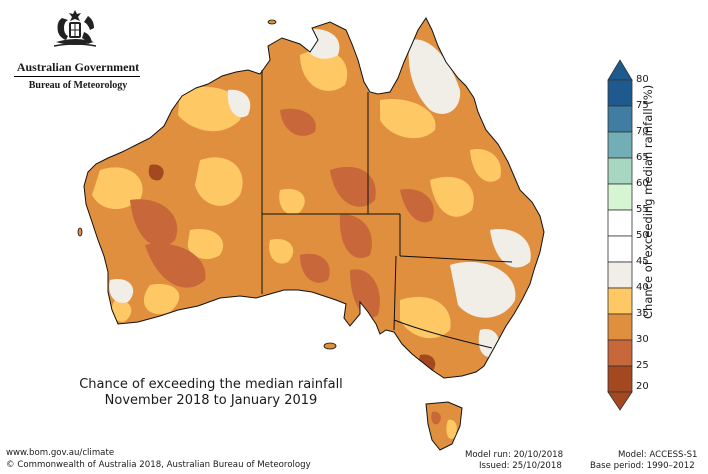  Describe the element at coordinates (75, 28) in the screenshot. I see `coat-of-arms-icon` at that location.